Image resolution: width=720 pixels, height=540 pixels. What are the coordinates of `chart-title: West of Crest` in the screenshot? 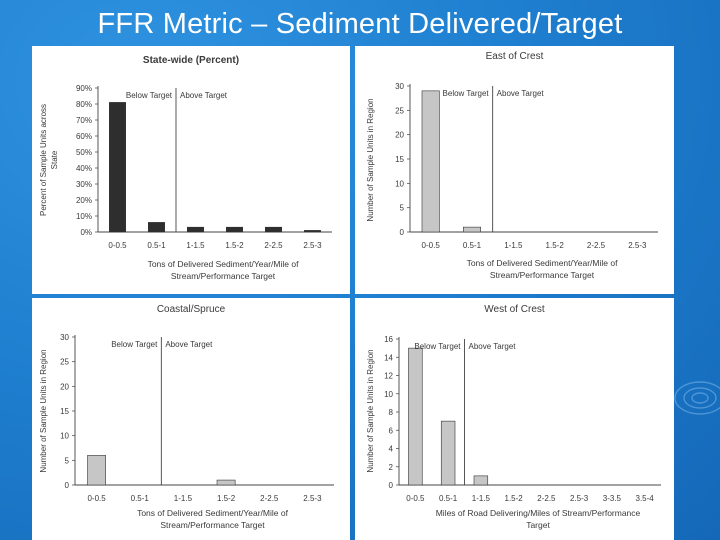 It's located at (514, 309).